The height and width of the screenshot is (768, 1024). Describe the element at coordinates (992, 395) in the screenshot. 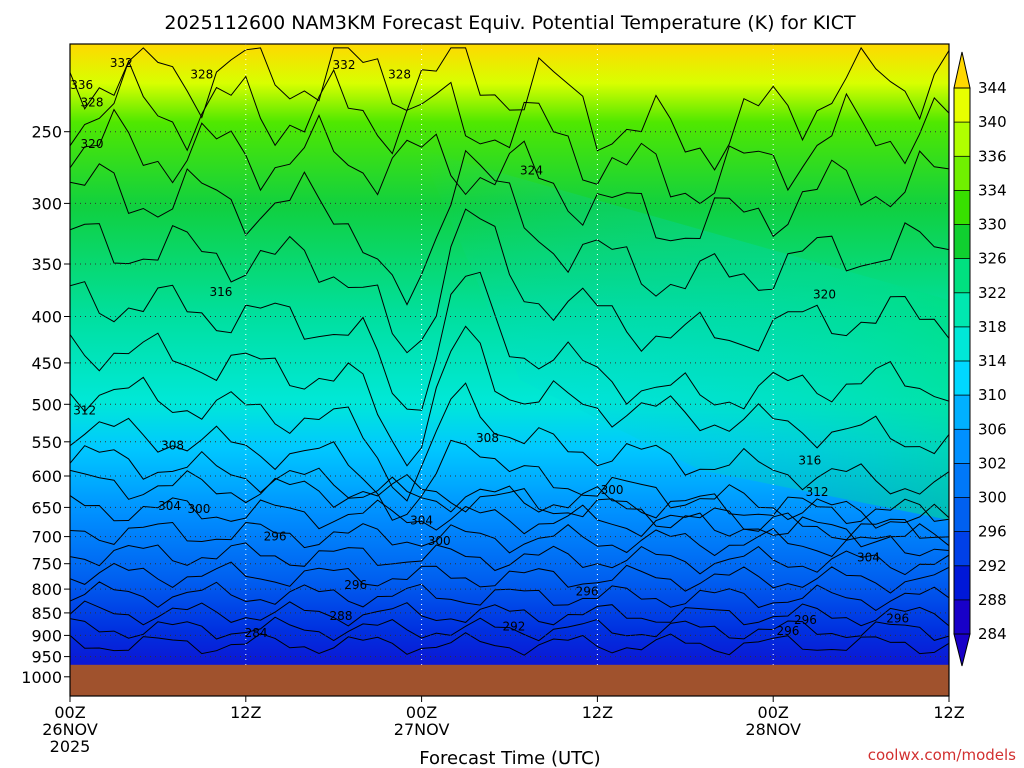

I see `colorbar-tick-label: 310` at that location.